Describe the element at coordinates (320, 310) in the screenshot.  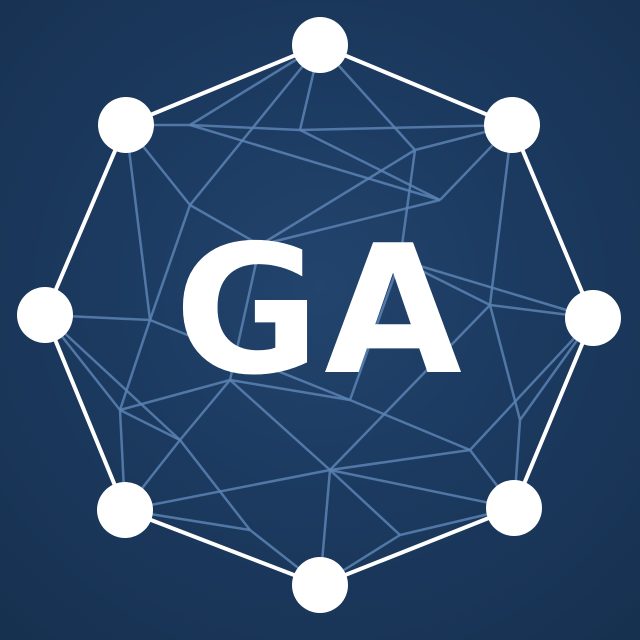
I see `logo-text: GA` at that location.